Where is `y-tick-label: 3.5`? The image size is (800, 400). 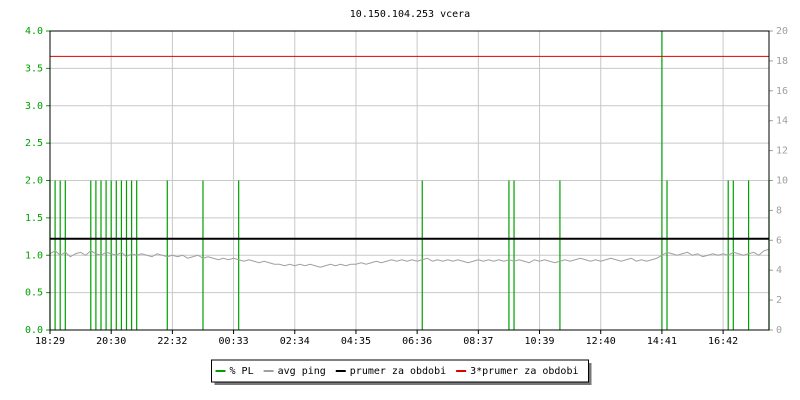
y-tick-label: 3.5 is located at coordinates (34, 68).